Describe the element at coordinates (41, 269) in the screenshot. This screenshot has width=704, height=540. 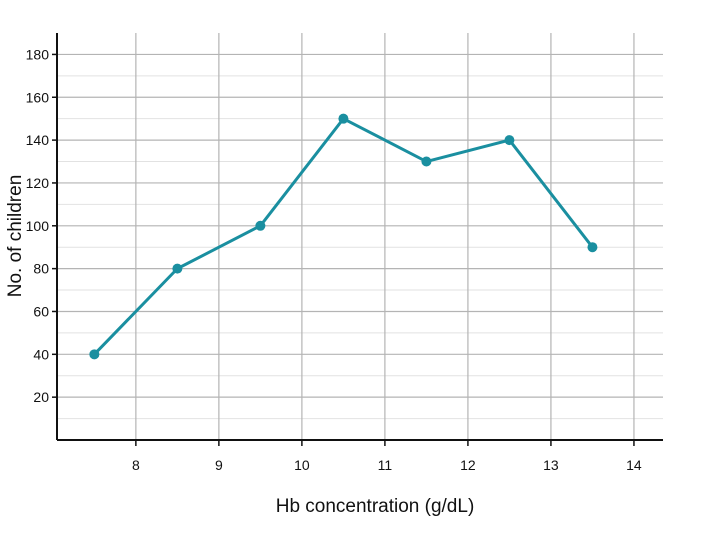
I see `y-tick-label: 80` at that location.